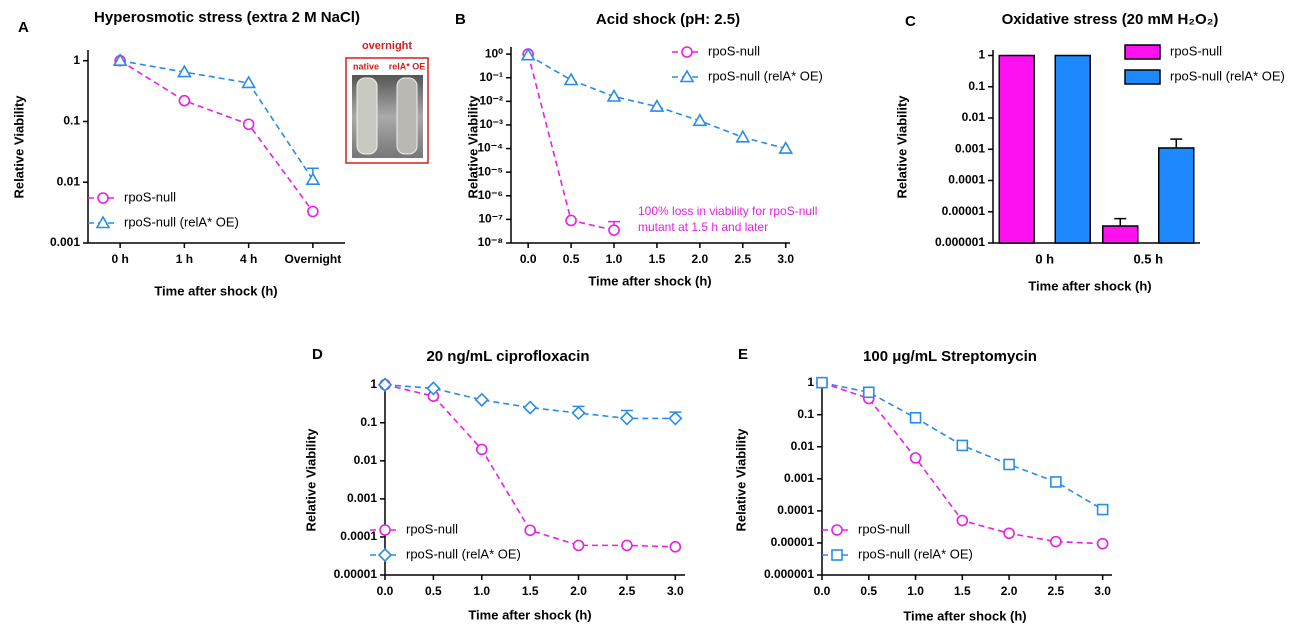 The width and height of the screenshot is (1301, 625). What do you see at coordinates (23, 27) in the screenshot?
I see `panel-label: A` at bounding box center [23, 27].